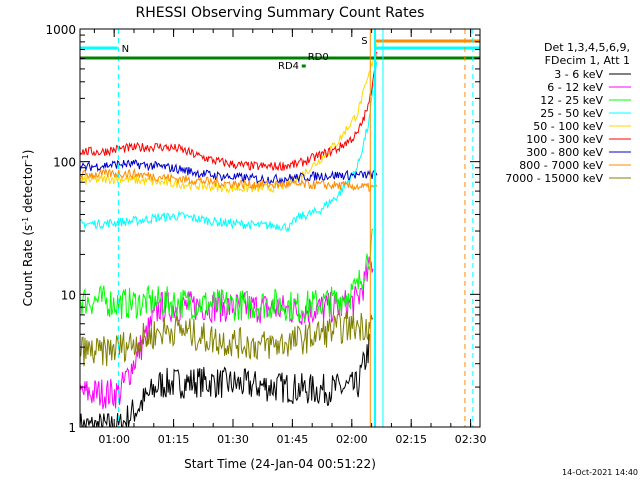  Describe the element at coordinates (571, 100) in the screenshot. I see `legend-label-2: 12 - 25 keV` at that location.